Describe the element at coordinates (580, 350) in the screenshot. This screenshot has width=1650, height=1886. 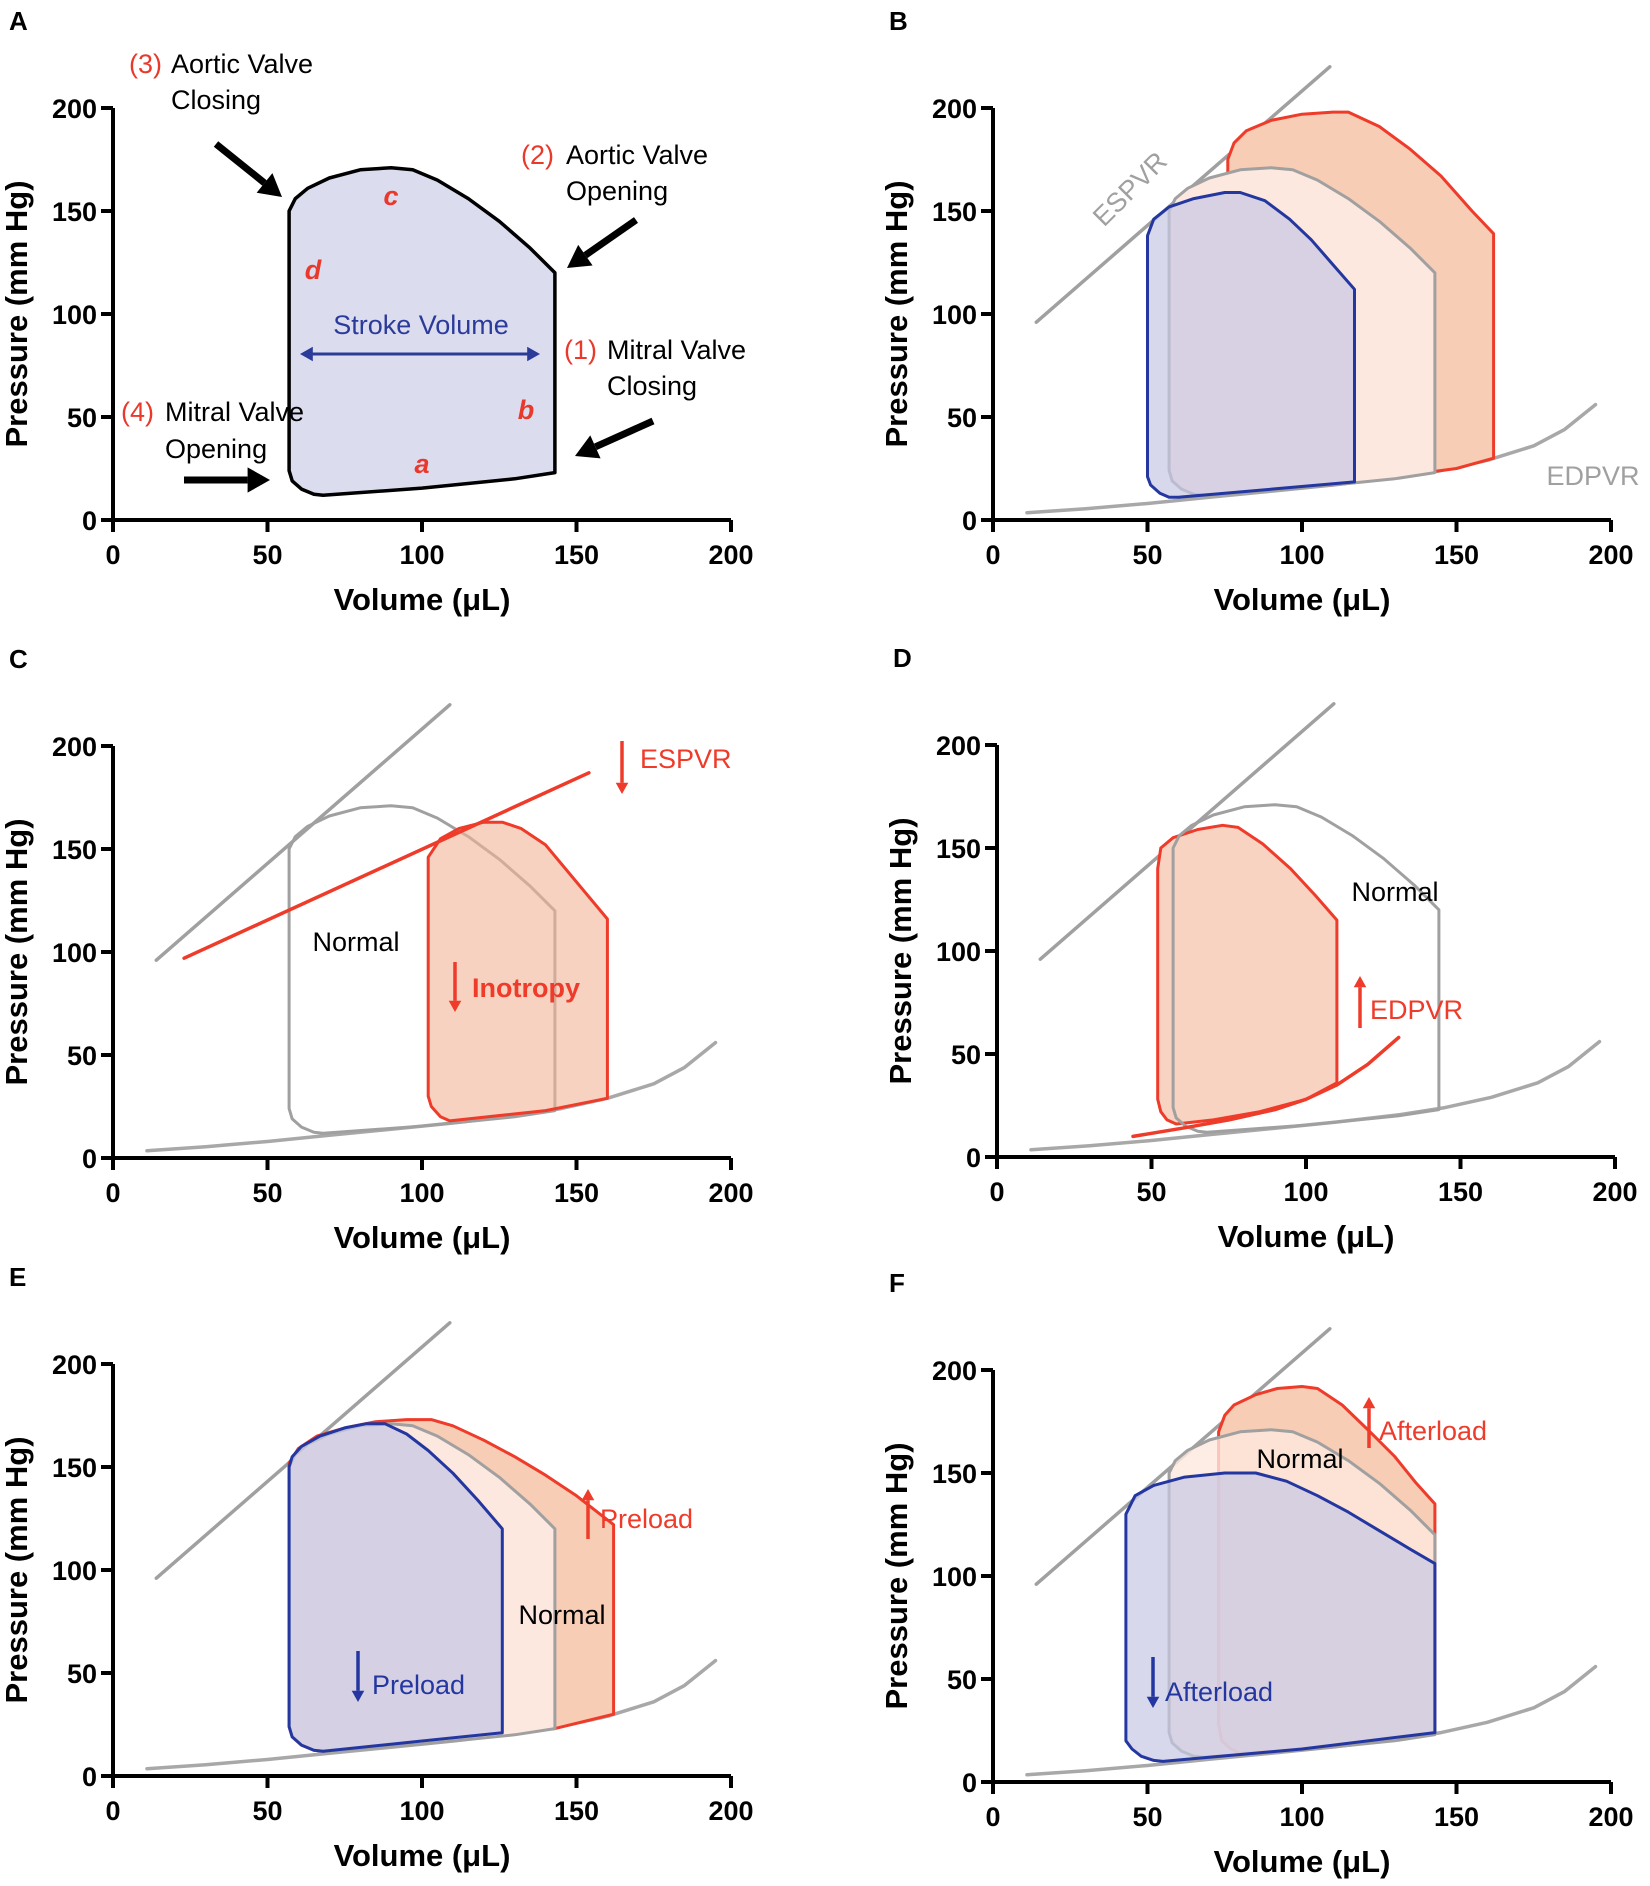
I see `valve-event-number: (1)` at that location.